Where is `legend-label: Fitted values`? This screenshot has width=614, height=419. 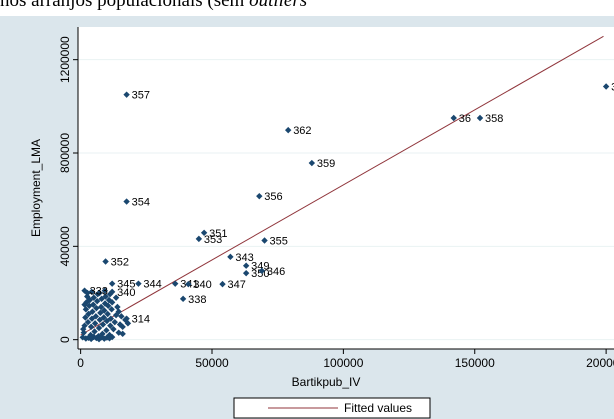 legend-label: Fitted values is located at coordinates (378, 408).